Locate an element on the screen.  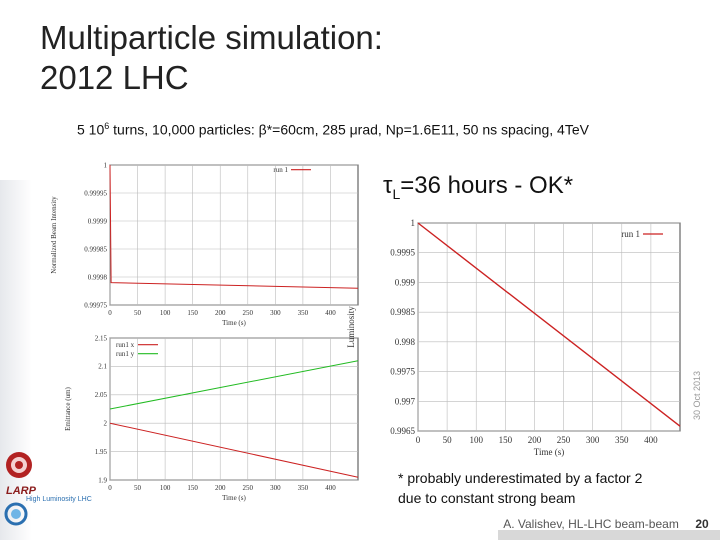
lifetime-statement: τL=36 hours - OK* is located at coordinates (478, 187).